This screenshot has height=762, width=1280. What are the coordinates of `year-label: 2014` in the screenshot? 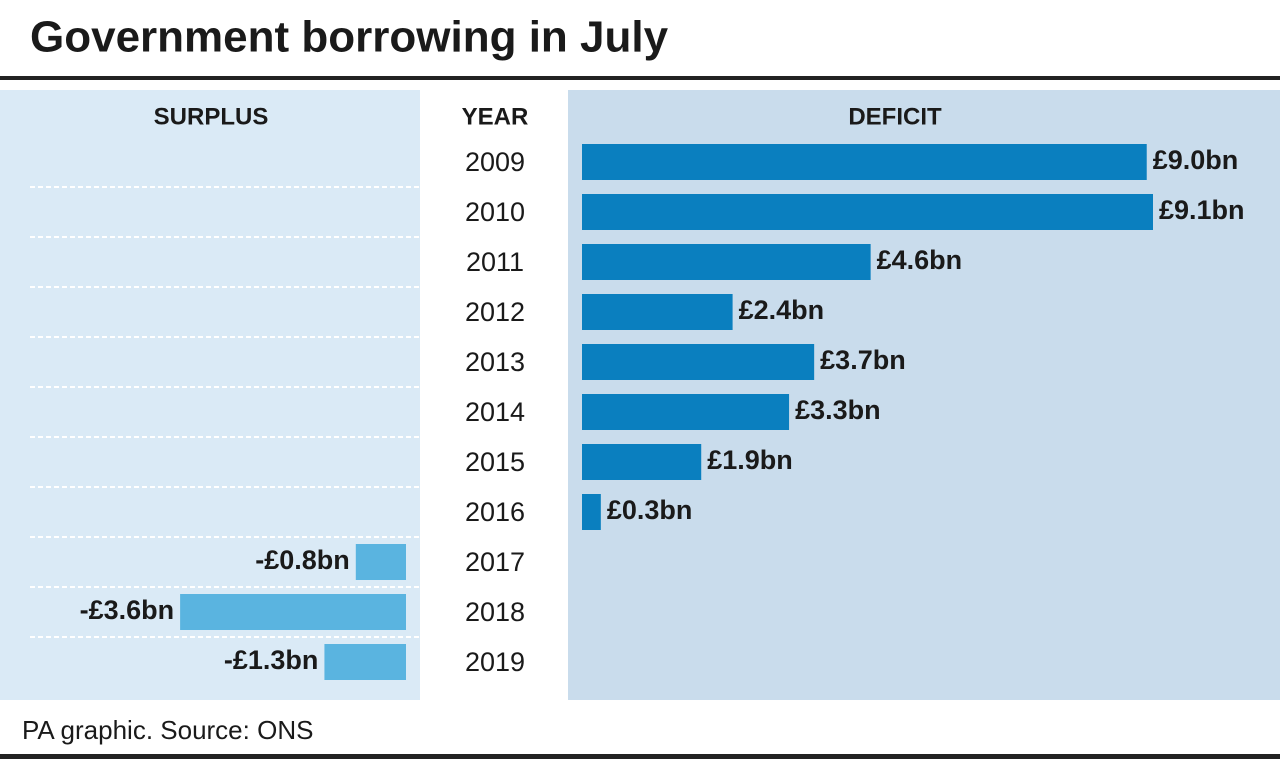 It's located at (495, 412).